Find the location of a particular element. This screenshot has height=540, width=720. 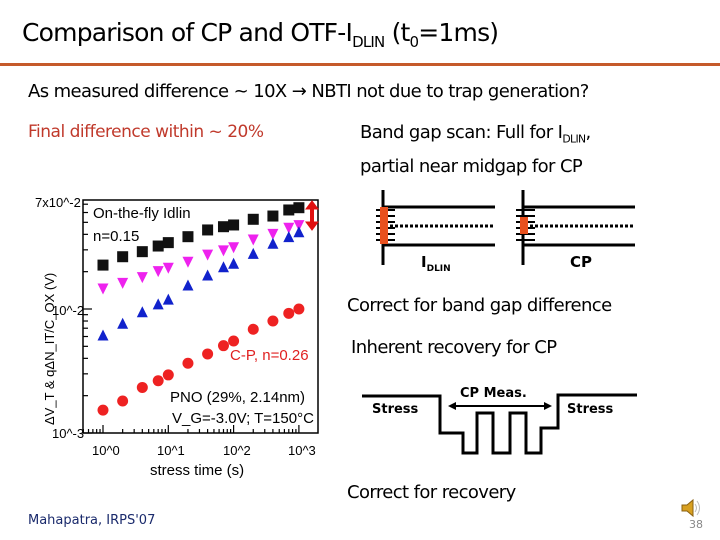

cp-waveform is located at coordinates (499, 424).